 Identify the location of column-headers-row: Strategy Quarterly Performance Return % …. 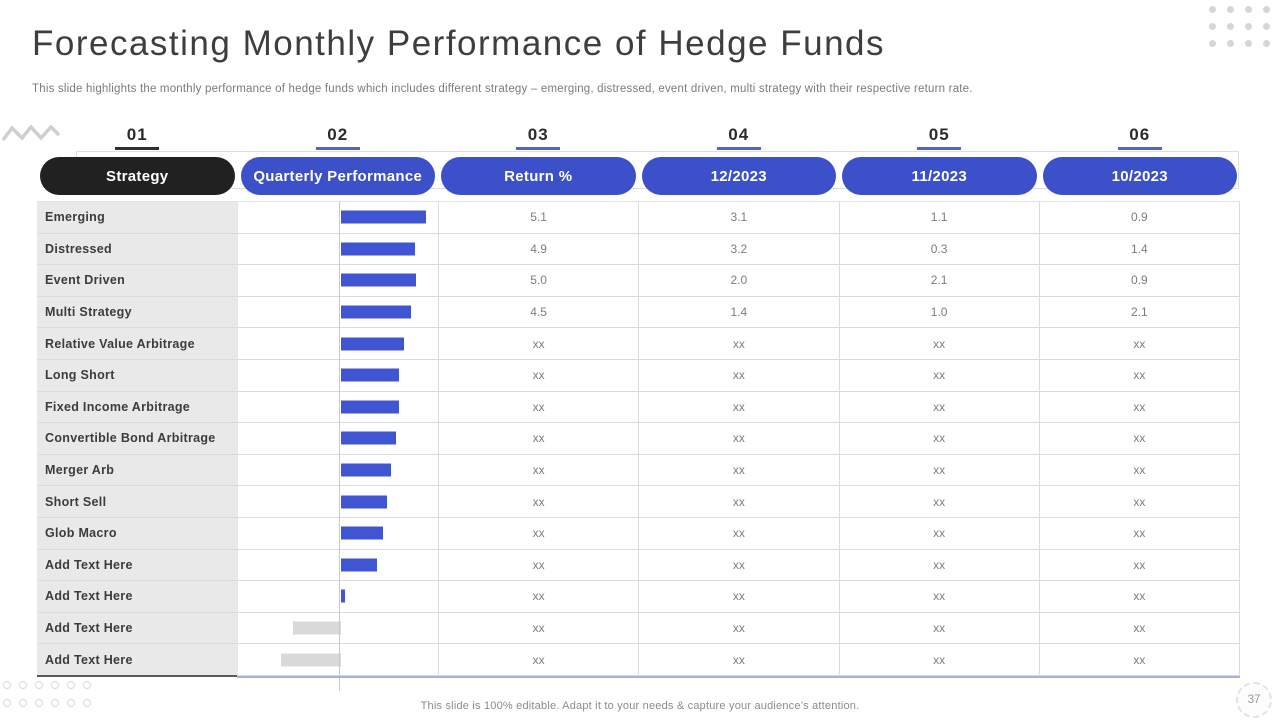
(638, 176).